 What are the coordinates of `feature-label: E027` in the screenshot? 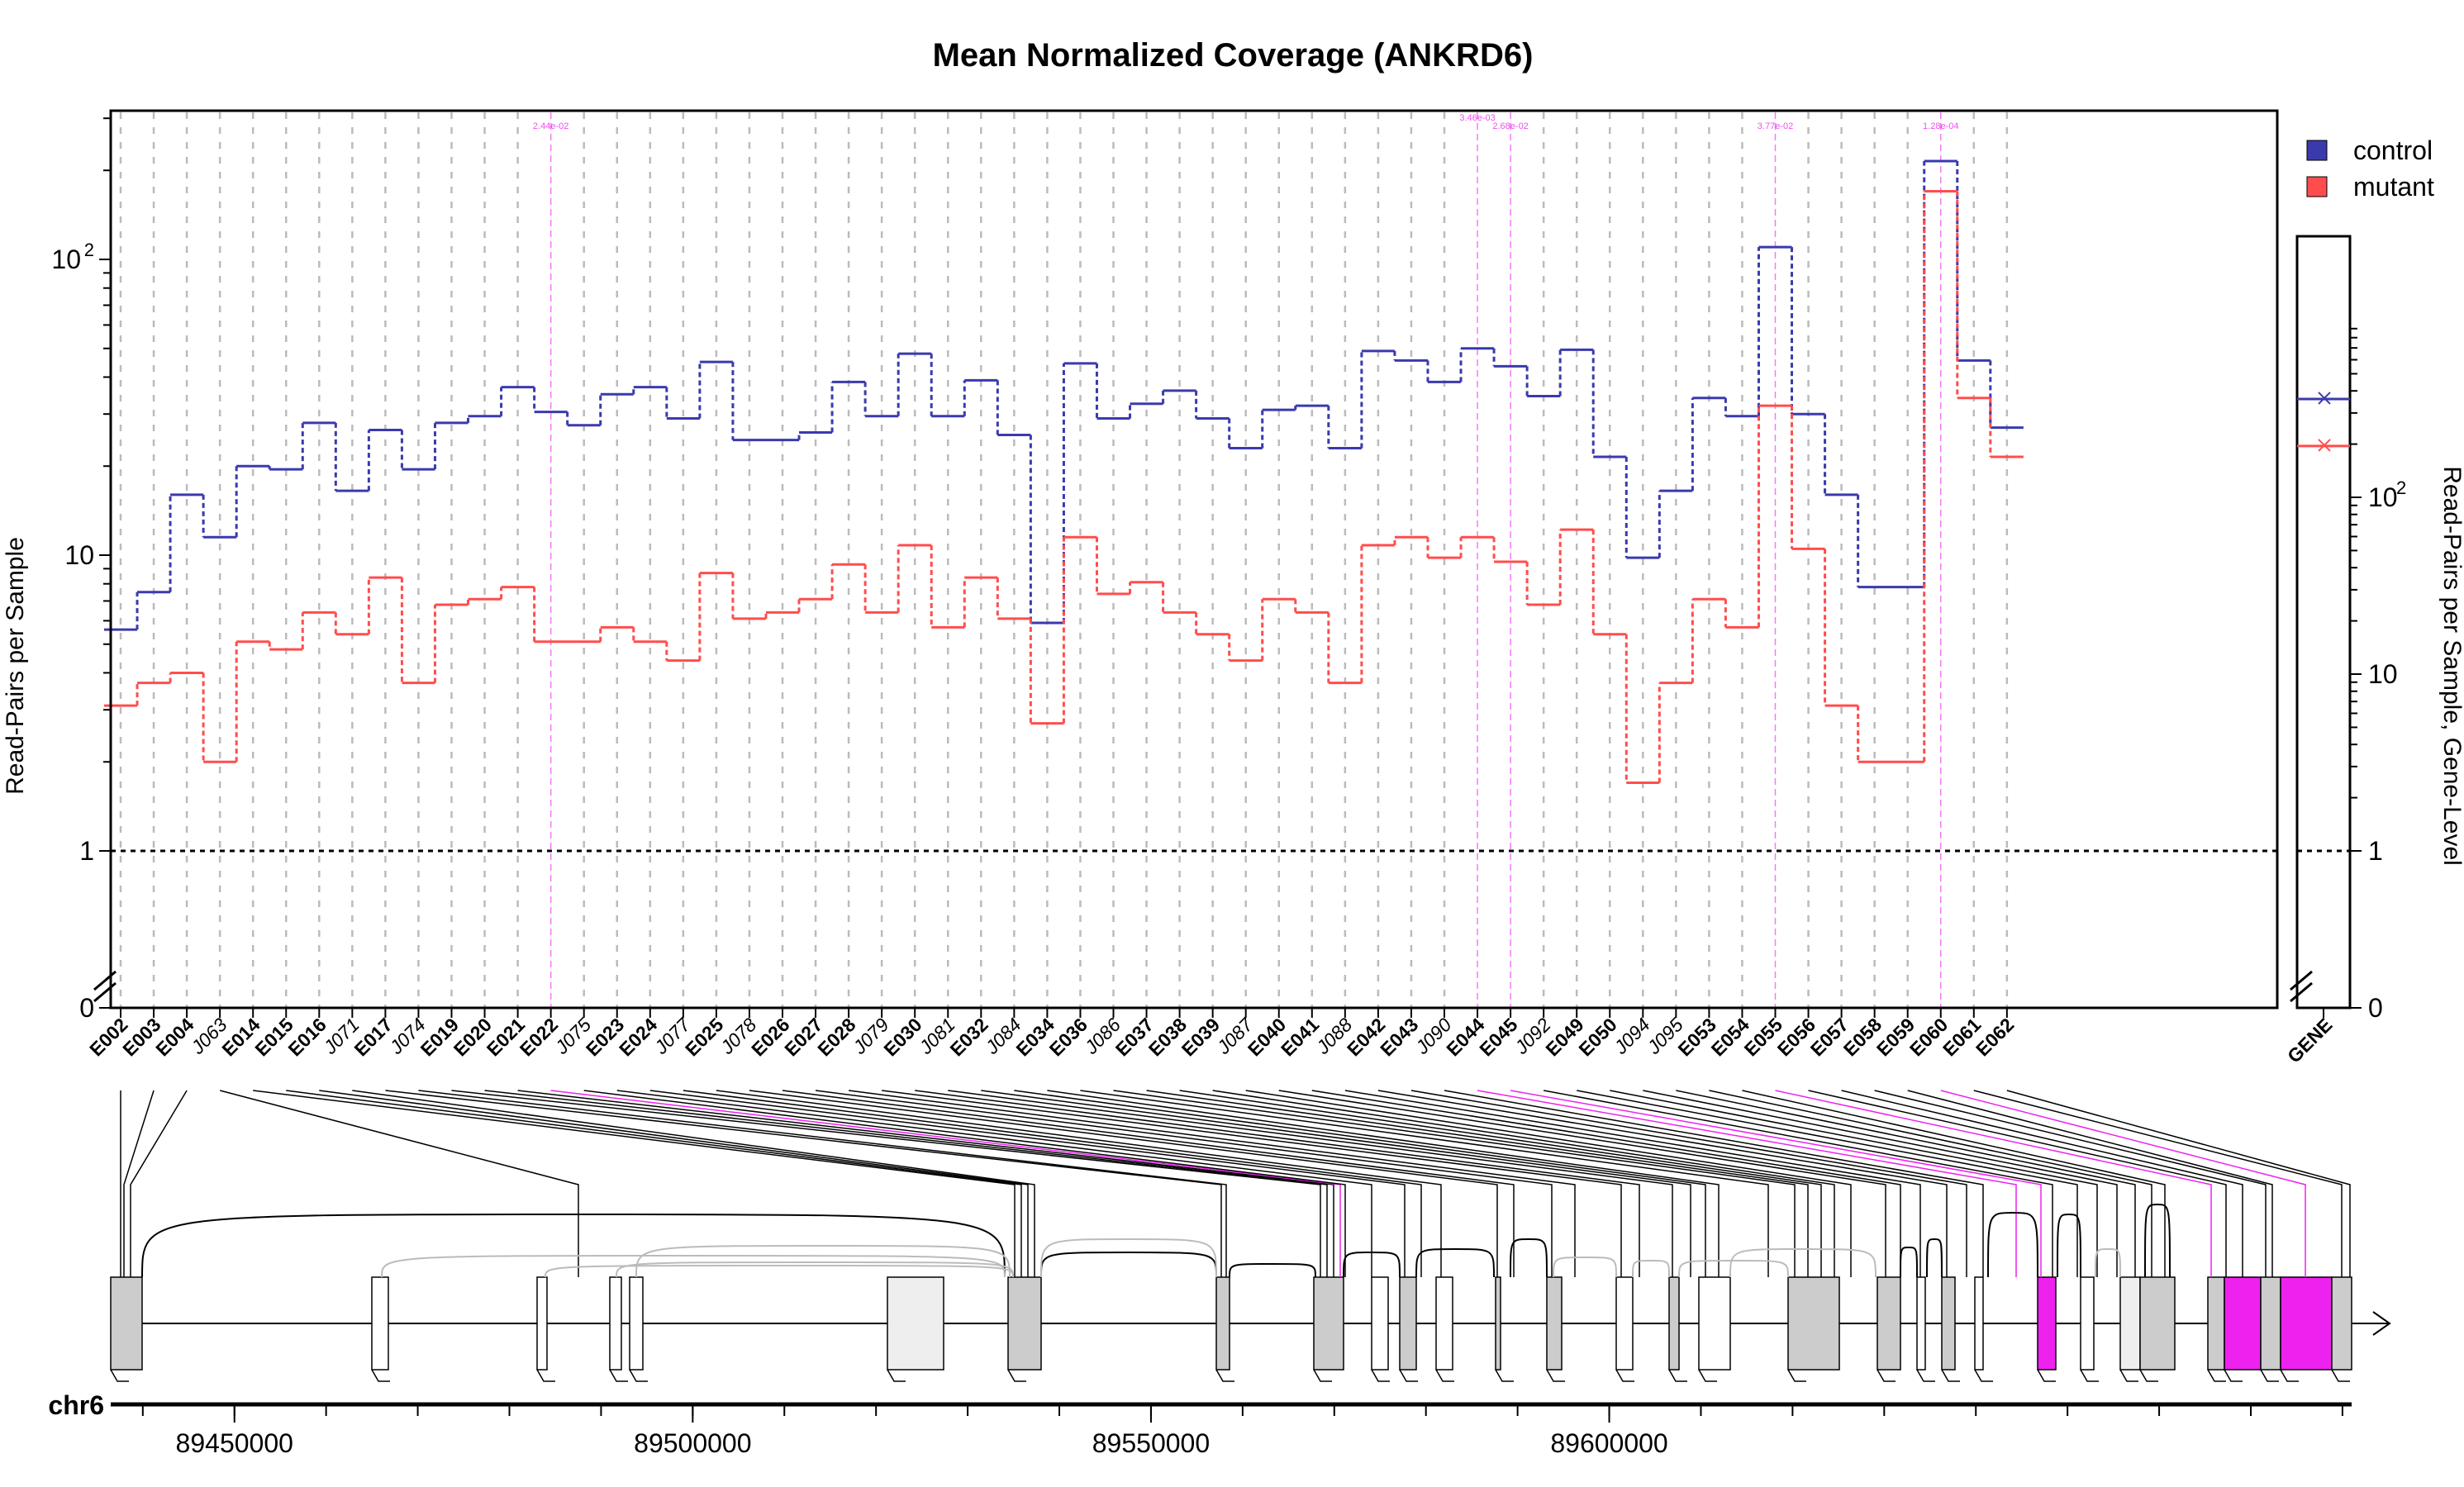 It's located at (803, 1037).